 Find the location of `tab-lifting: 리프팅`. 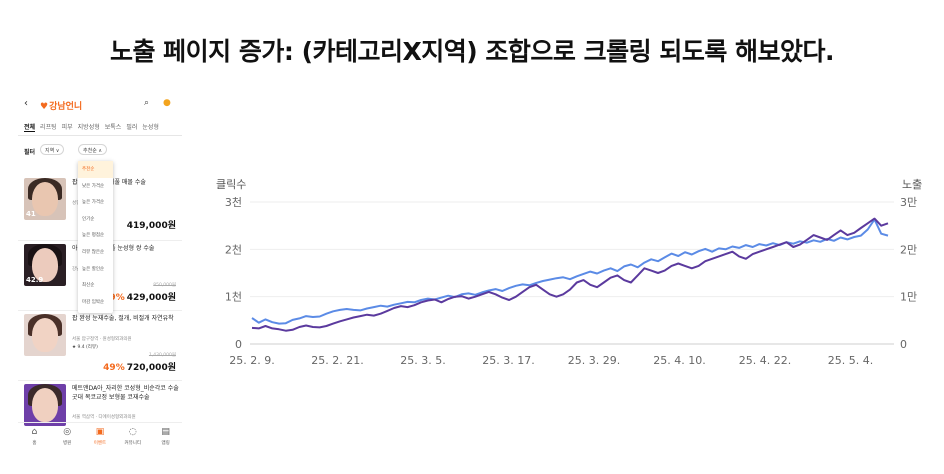

tab-lifting: 리프팅 is located at coordinates (48, 127).